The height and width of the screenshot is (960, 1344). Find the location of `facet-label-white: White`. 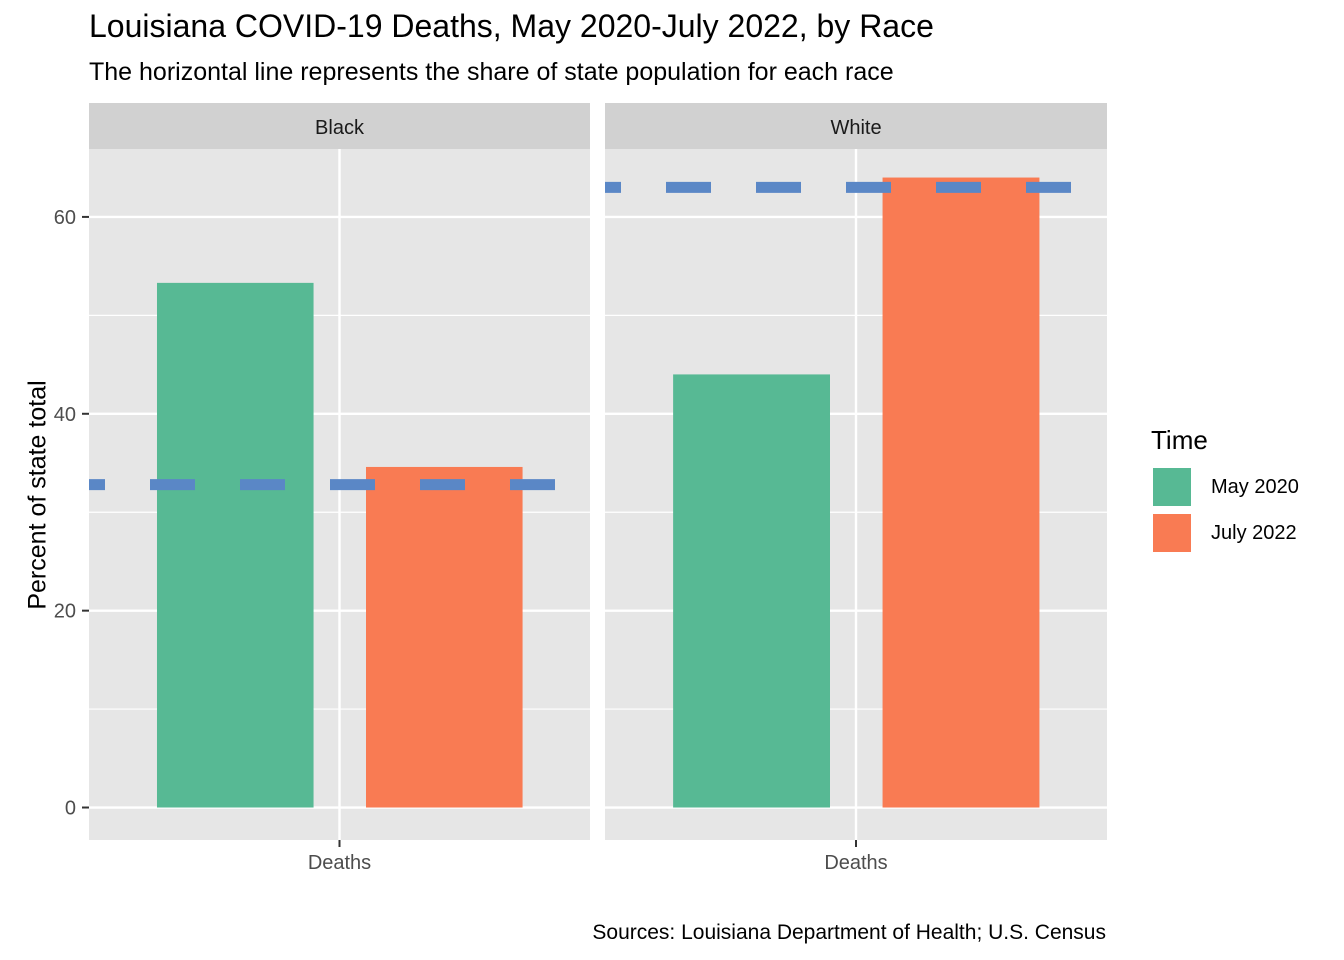

facet-label-white: White is located at coordinates (855, 128).